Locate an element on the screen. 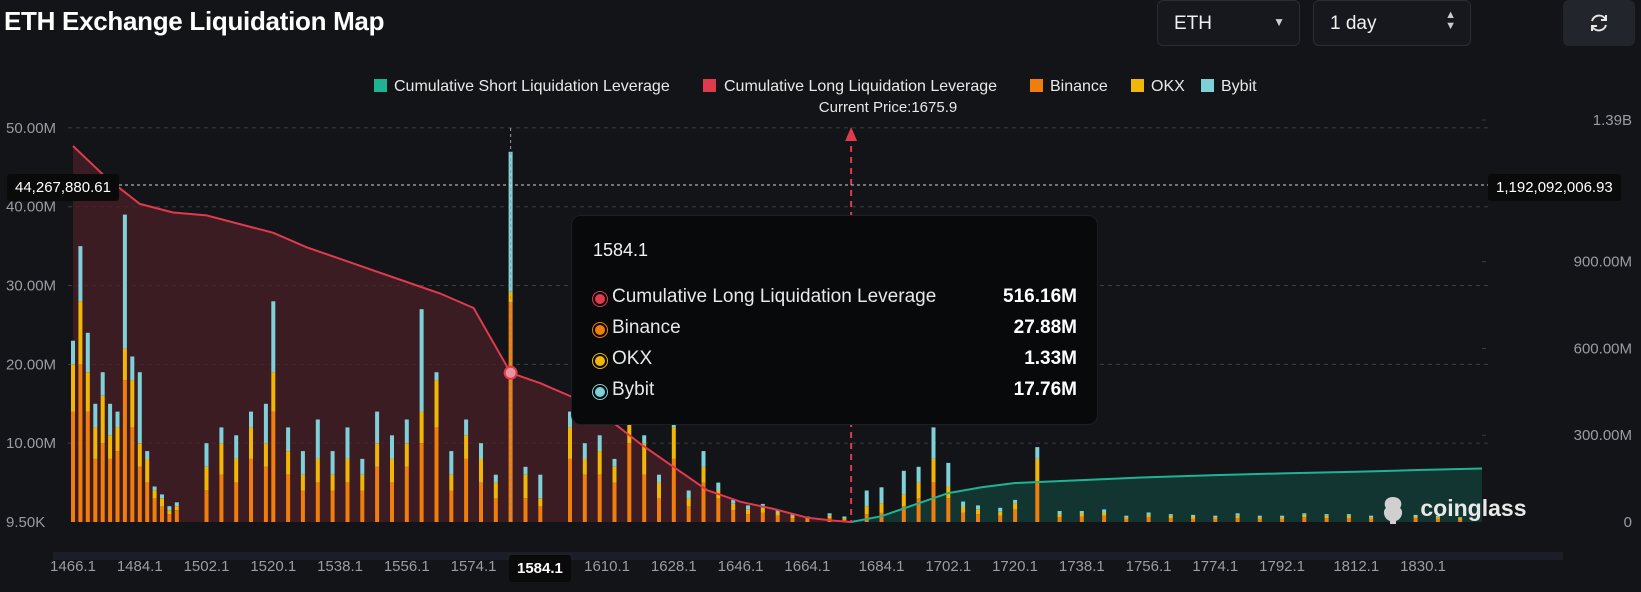 The height and width of the screenshot is (592, 1641). refresh-icon is located at coordinates (1599, 23).